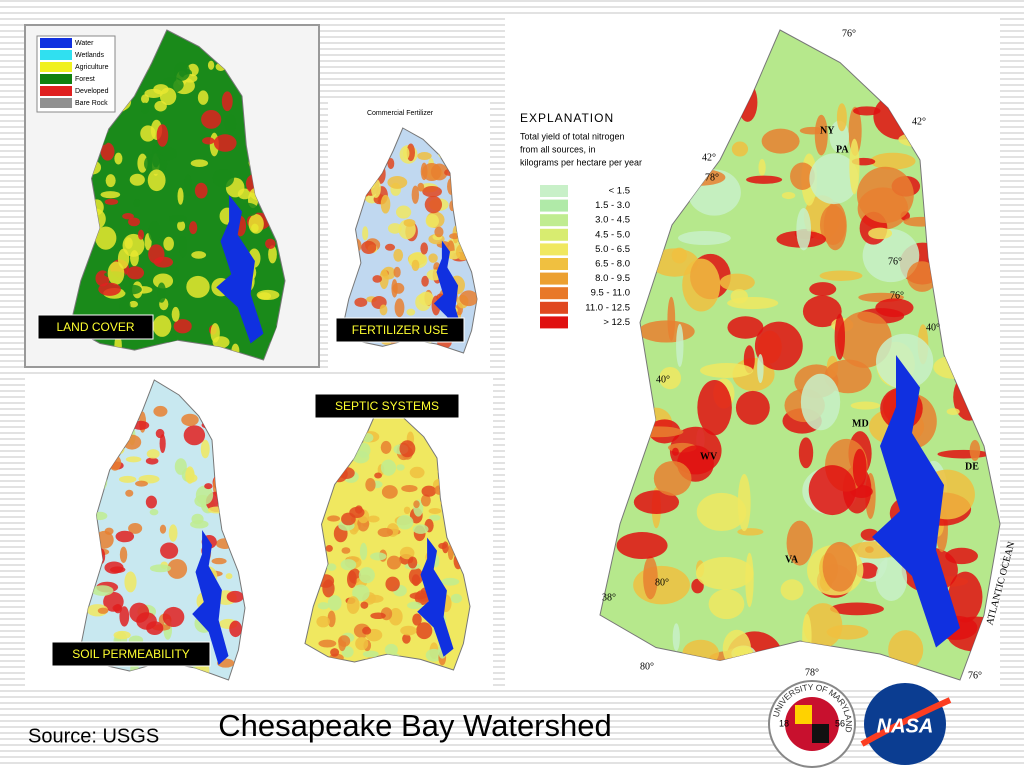  What do you see at coordinates (612, 278) in the screenshot?
I see `class-label: 8.0 - 9.5` at bounding box center [612, 278].